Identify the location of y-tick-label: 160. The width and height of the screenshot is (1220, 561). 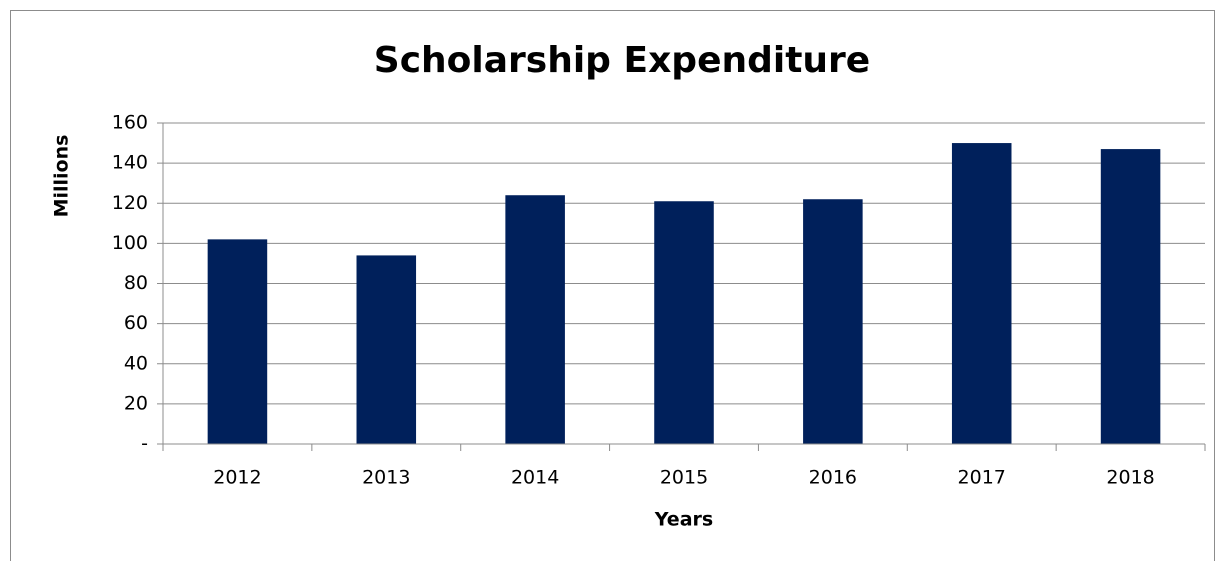
(130, 123).